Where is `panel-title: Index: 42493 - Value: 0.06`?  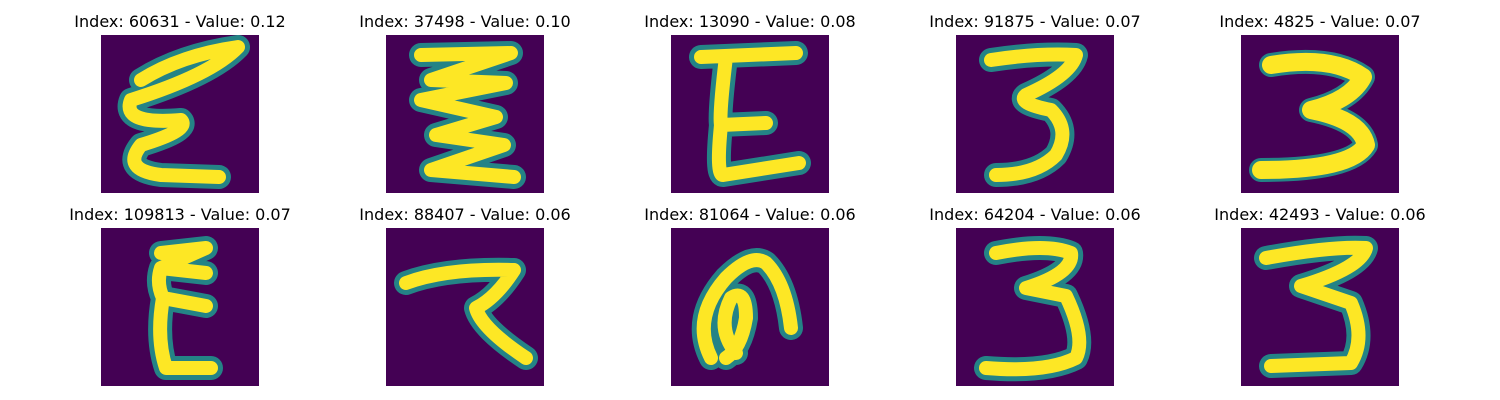
panel-title: Index: 42493 - Value: 0.06 is located at coordinates (1320, 214).